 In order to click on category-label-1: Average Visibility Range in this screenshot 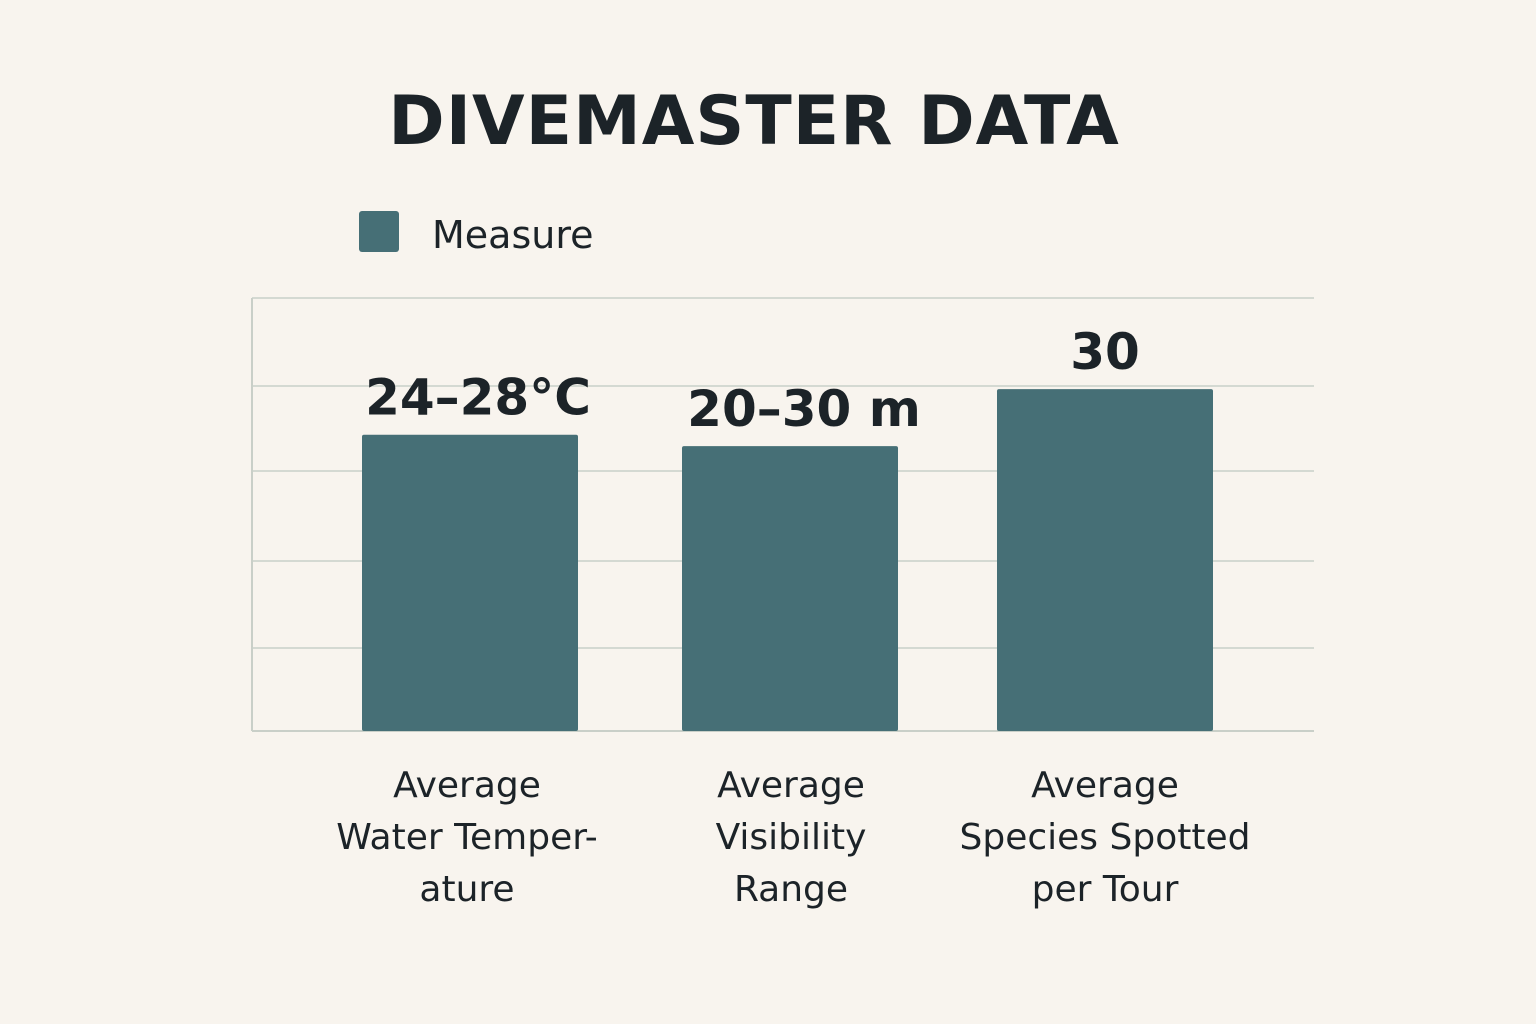, I will do `click(791, 837)`.